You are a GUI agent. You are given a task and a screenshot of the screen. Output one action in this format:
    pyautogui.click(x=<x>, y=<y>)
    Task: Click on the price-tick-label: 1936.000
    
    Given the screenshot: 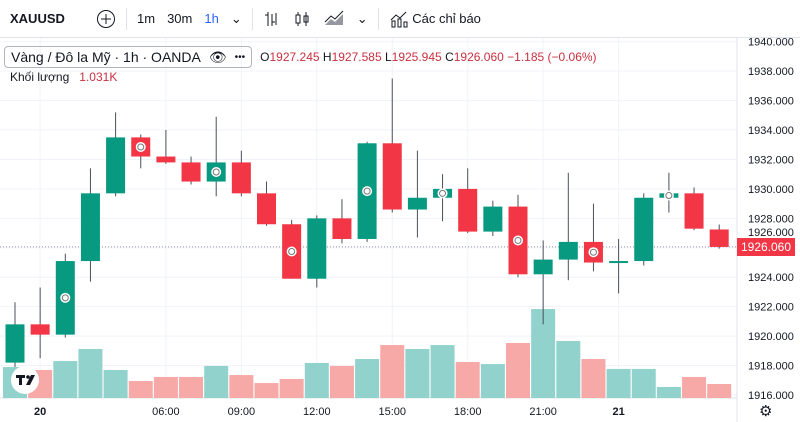 What is the action you would take?
    pyautogui.click(x=771, y=102)
    